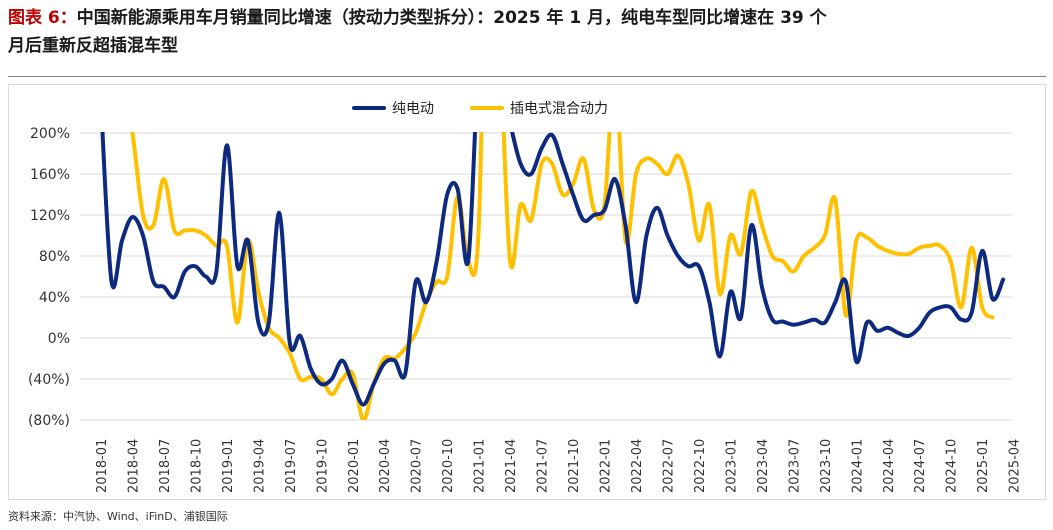 The width and height of the screenshot is (1053, 530). What do you see at coordinates (543, 466) in the screenshot?
I see `x-tick-label: 2021-07` at bounding box center [543, 466].